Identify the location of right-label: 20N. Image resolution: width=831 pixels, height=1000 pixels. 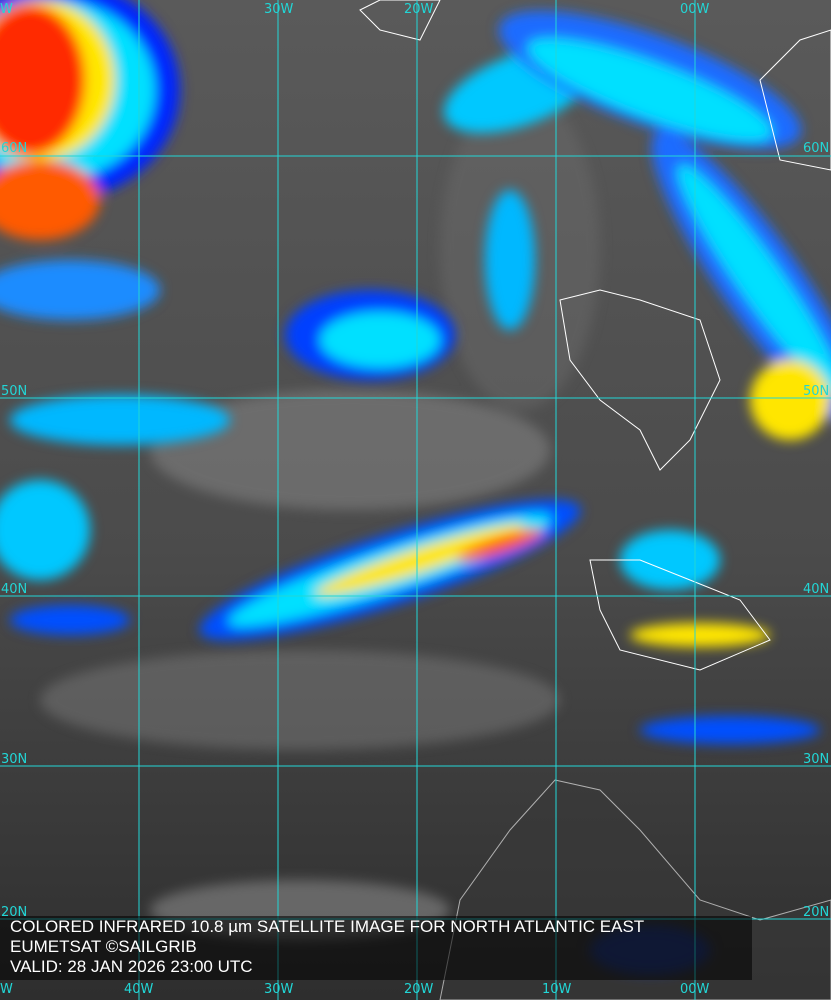
(816, 912).